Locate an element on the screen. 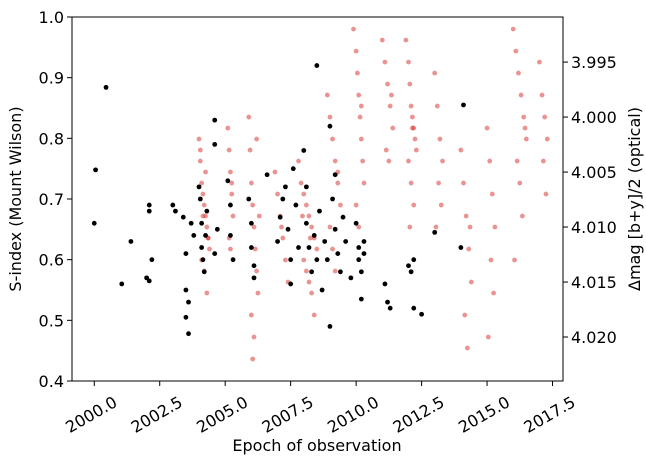 This screenshot has height=459, width=646. y-tick-label: 1.0 is located at coordinates (51, 17).